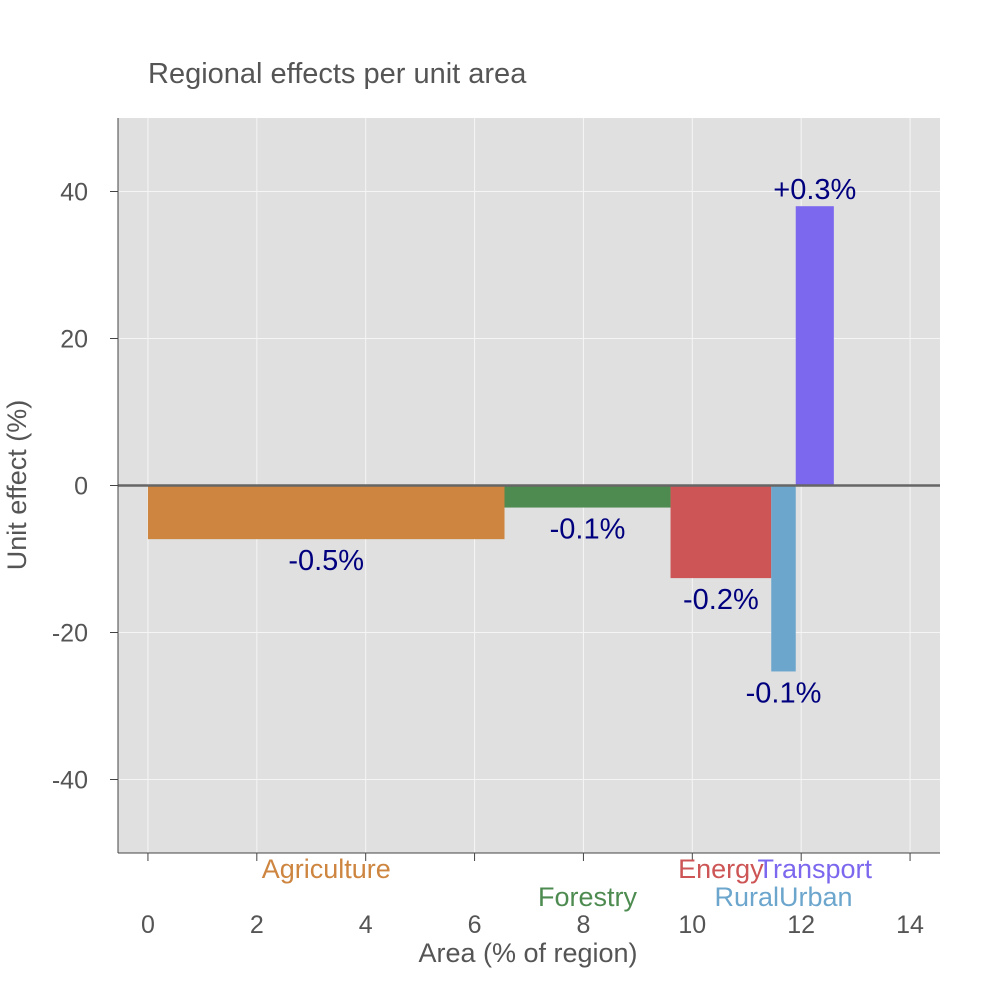 The height and width of the screenshot is (1000, 1000). Describe the element at coordinates (475, 925) in the screenshot. I see `x-tick-label: 6` at that location.